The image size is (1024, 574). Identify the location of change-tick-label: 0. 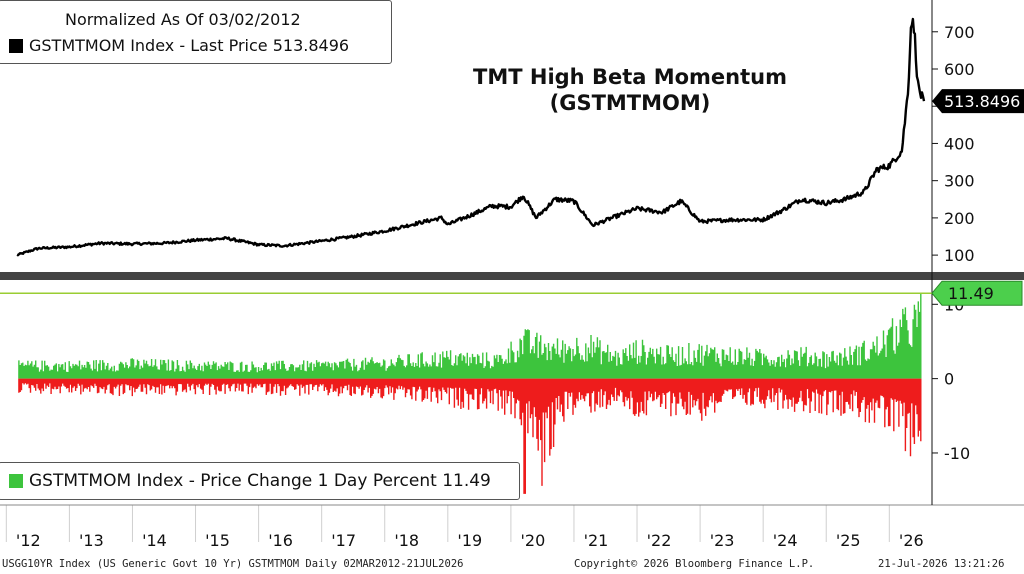
(949, 379).